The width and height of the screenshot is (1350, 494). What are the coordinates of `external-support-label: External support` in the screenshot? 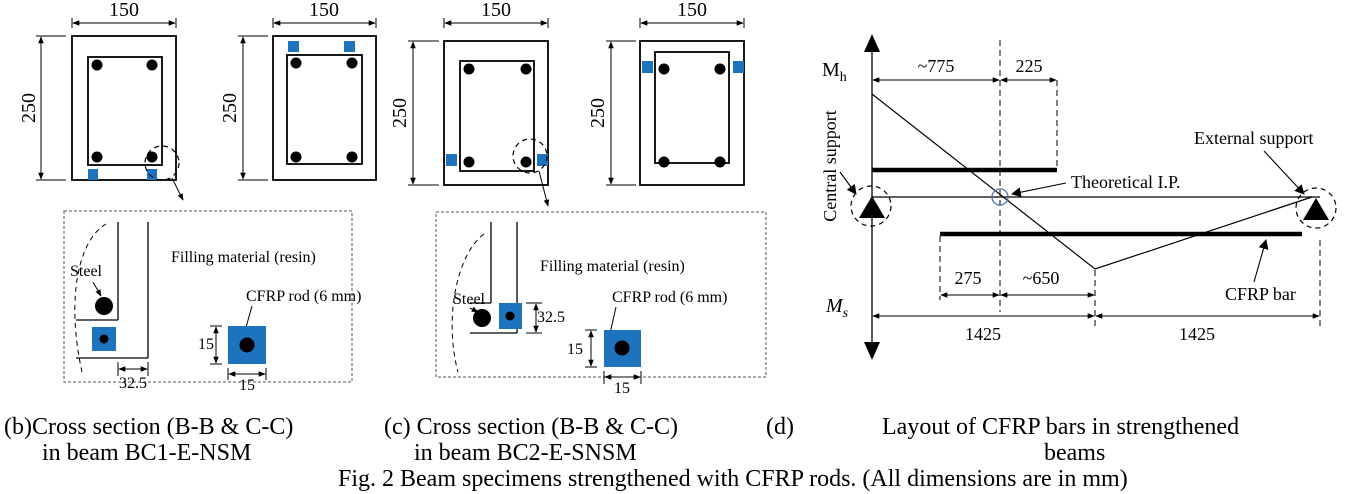 It's located at (1253, 138).